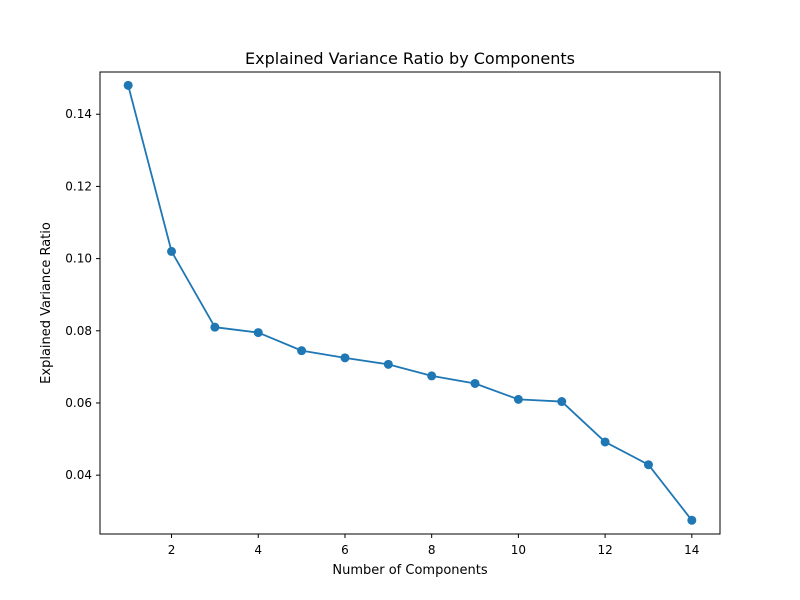  Describe the element at coordinates (46, 303) in the screenshot. I see `y-axis-label: Explained Variance Ratio` at that location.